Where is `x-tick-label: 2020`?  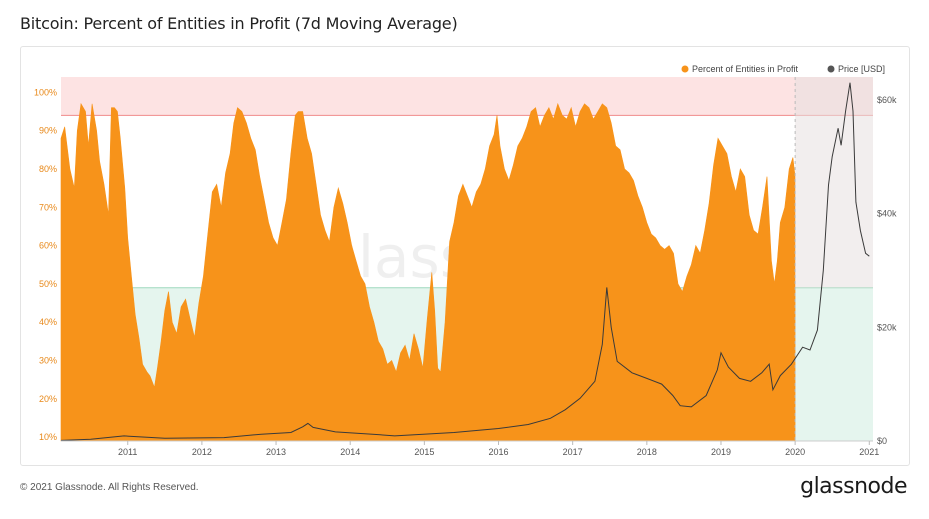 x-tick-label: 2020 is located at coordinates (795, 452).